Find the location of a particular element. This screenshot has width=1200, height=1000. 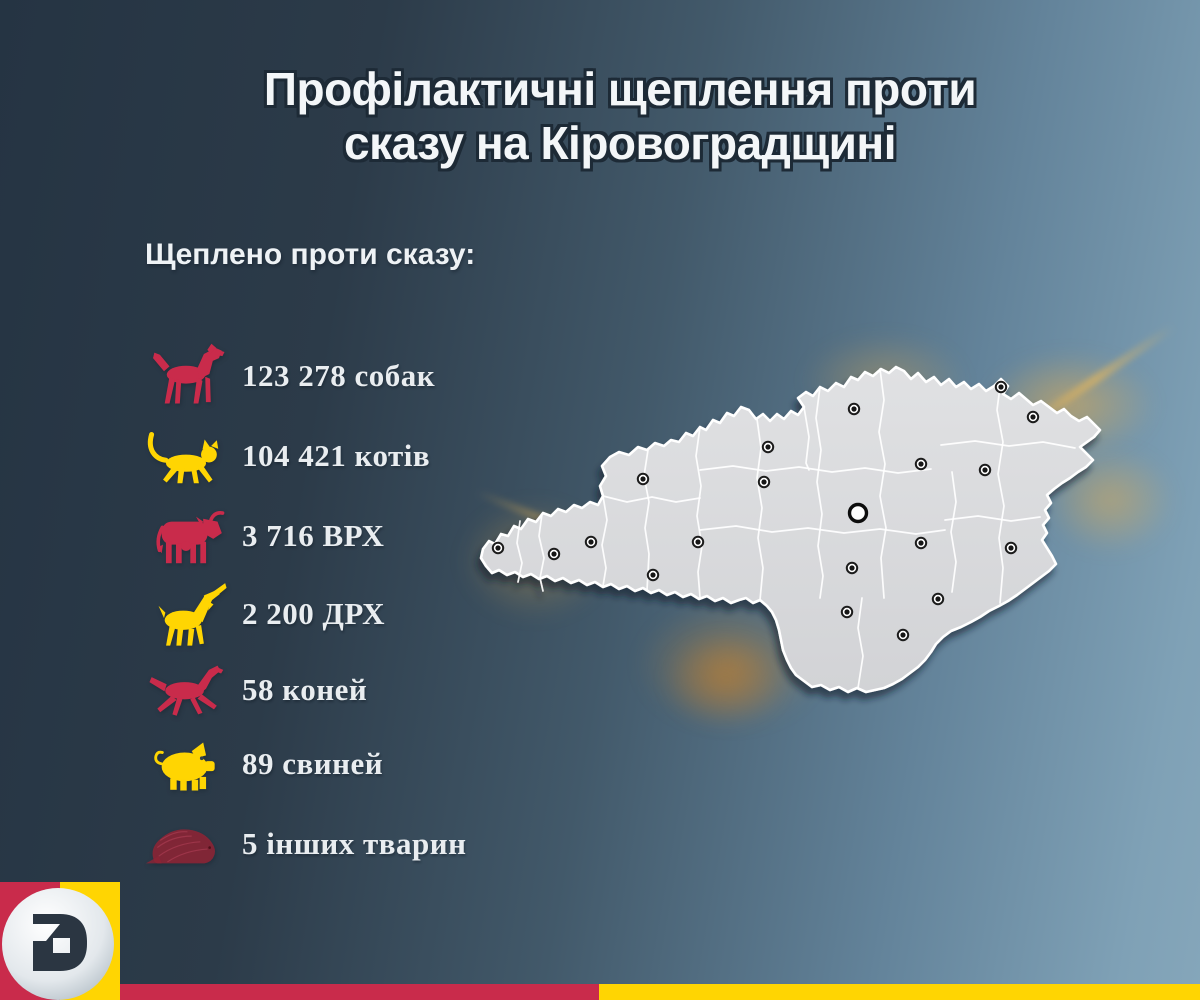

list-item: 89 свиней is located at coordinates (350, 764).